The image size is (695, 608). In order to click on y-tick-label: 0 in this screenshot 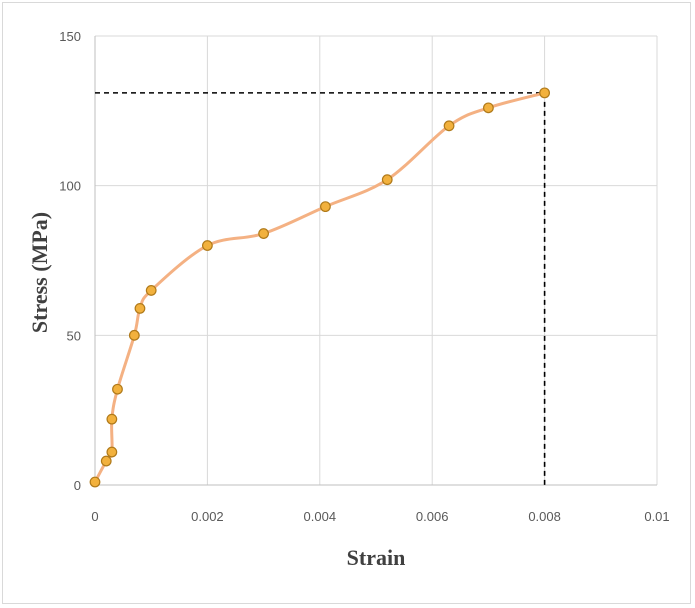, I will do `click(77, 485)`.